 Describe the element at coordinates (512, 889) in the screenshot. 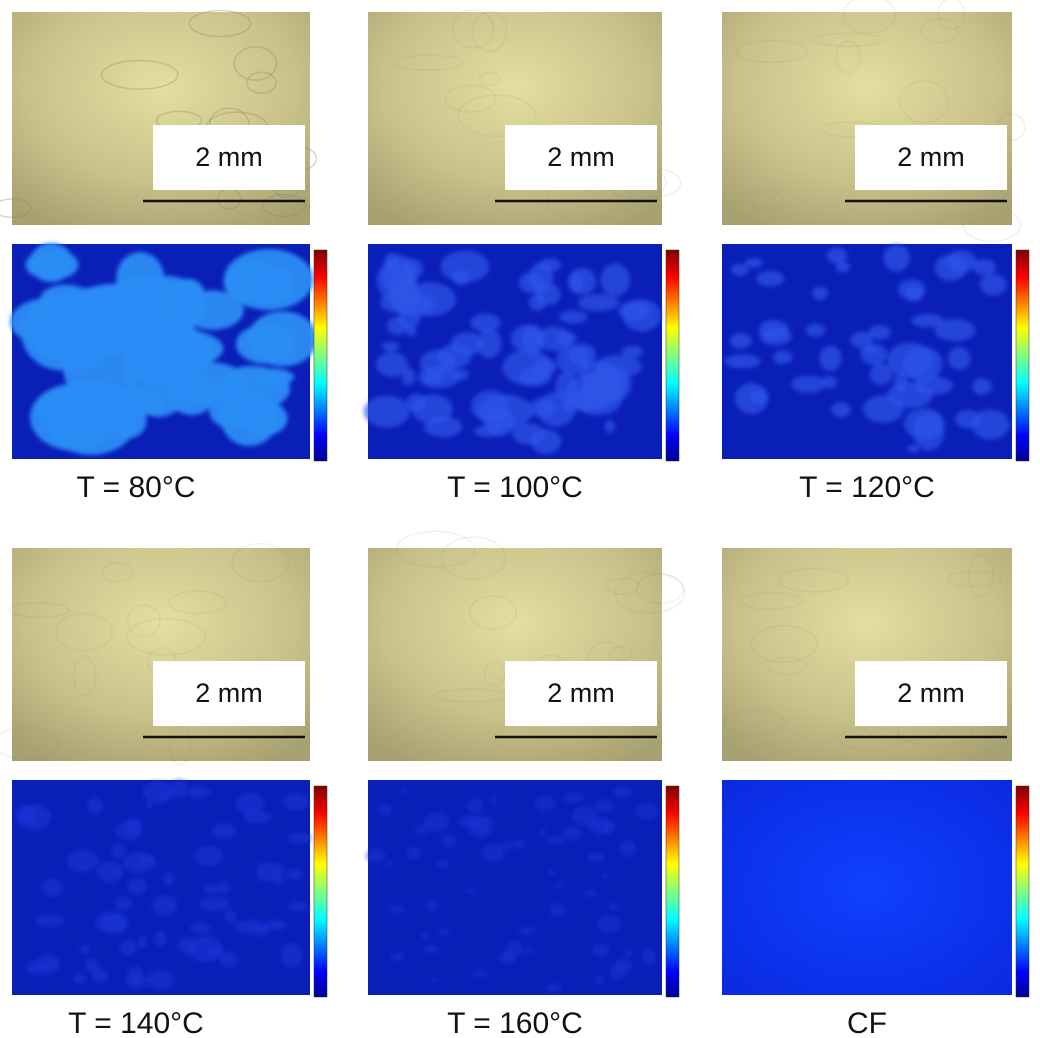

I see `heatmap-spots` at that location.